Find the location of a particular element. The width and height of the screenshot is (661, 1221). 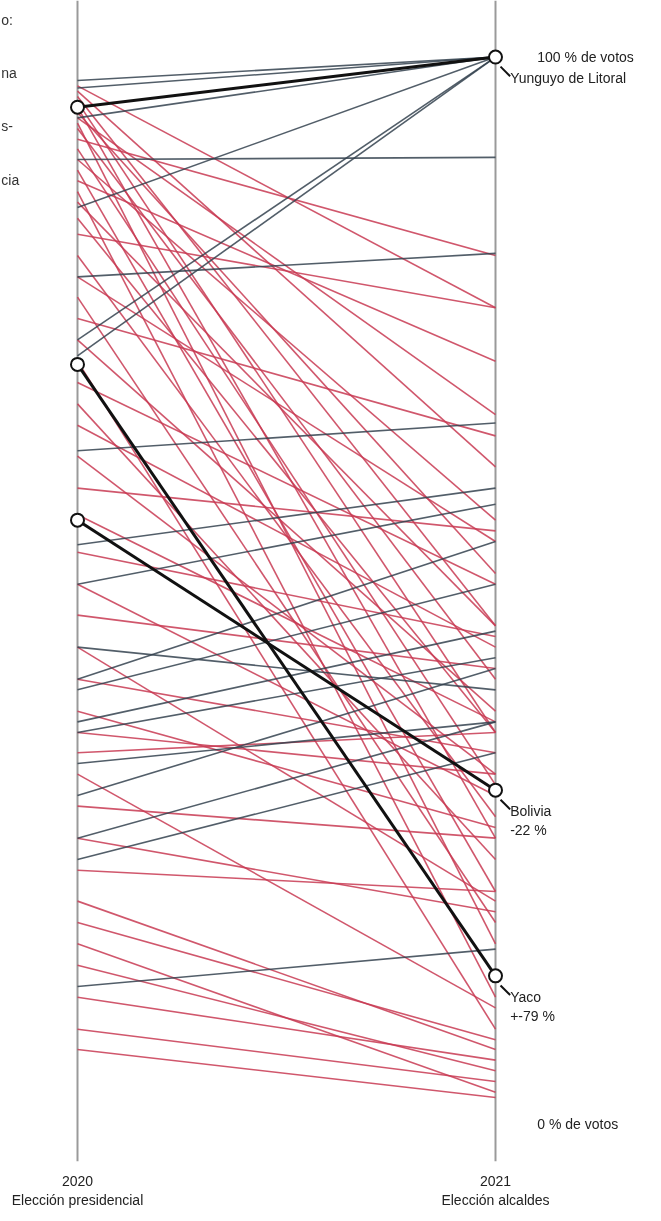

y-tick-label: 100 % de votos is located at coordinates (585, 57).